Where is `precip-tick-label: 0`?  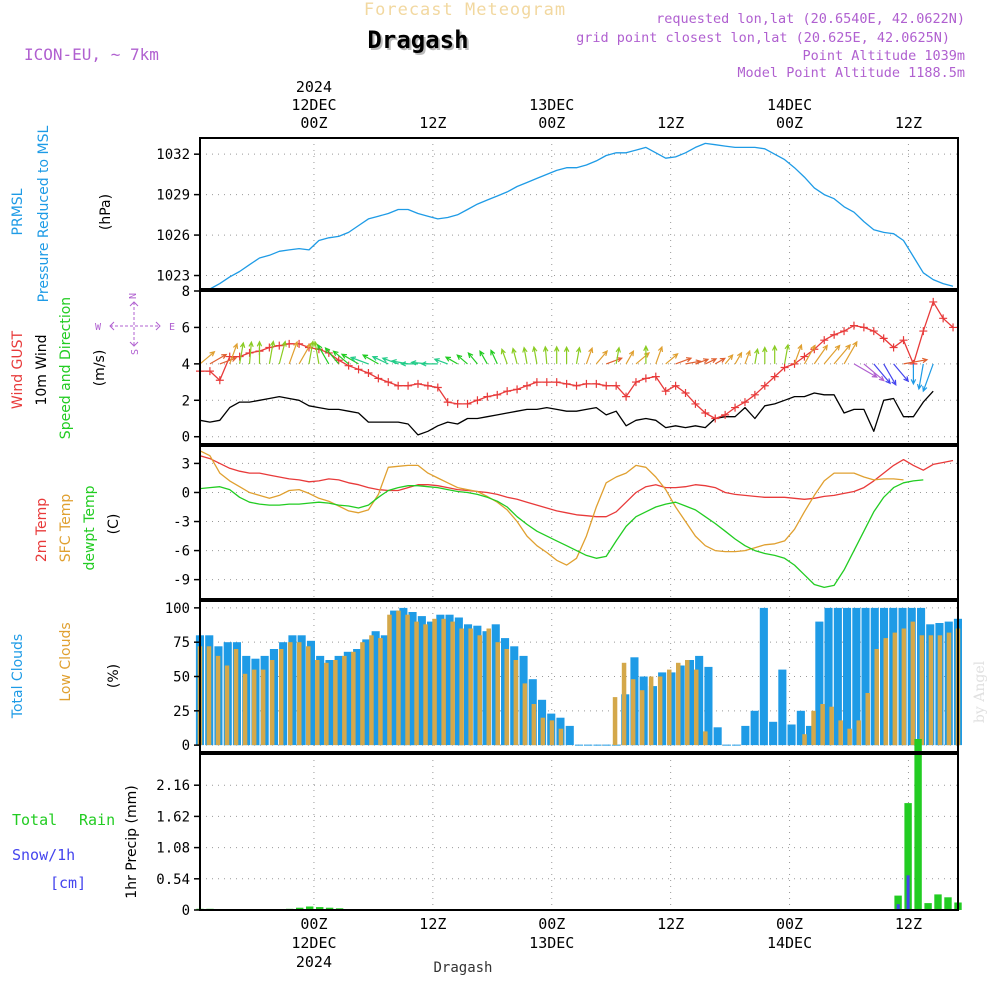
precip-tick-label: 0 is located at coordinates (186, 911).